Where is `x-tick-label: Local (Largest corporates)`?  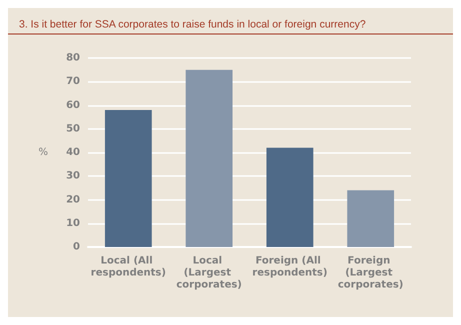
x-tick-label: Local (Largest corporates) is located at coordinates (209, 273).